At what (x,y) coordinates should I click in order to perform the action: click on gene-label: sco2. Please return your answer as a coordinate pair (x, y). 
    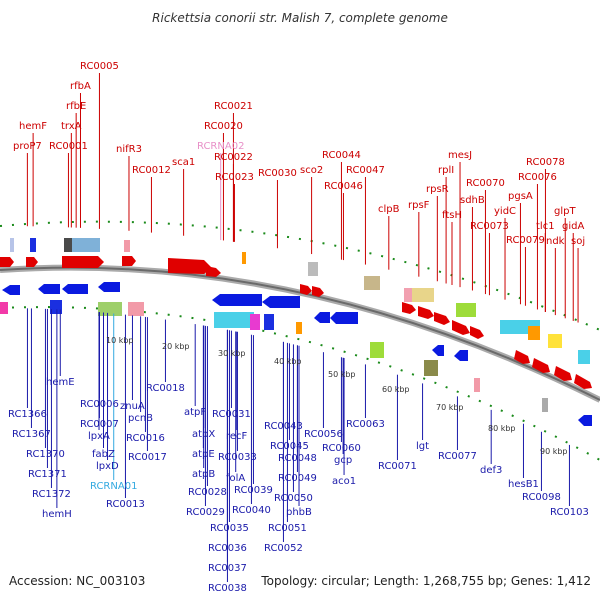
    Looking at the image, I should click on (311, 170).